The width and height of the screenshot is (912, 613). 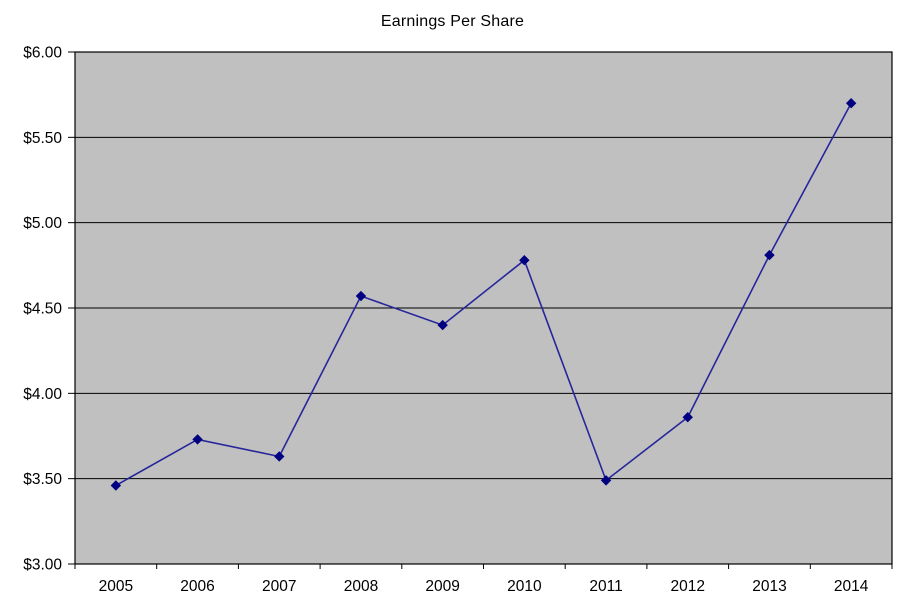 I want to click on x-tick-label: 2012, so click(x=688, y=586).